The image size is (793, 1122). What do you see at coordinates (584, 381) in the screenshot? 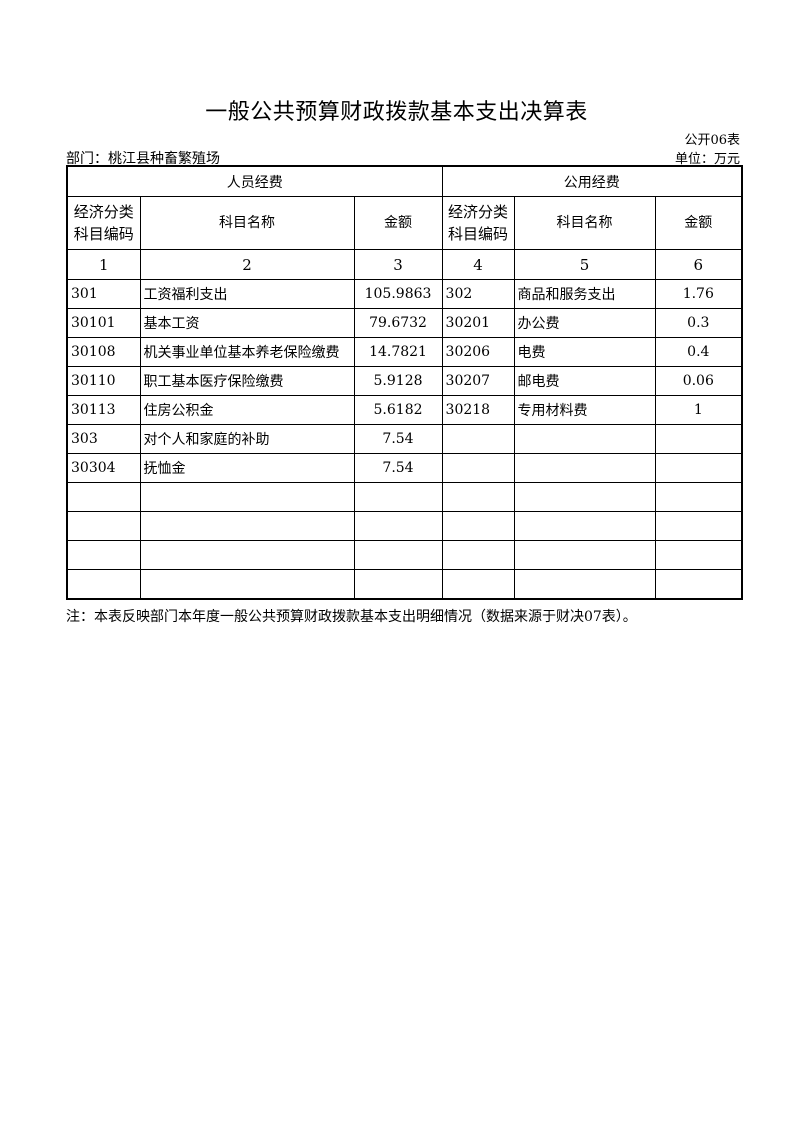
I see `public-item-name-cell: 邮电费` at bounding box center [584, 381].